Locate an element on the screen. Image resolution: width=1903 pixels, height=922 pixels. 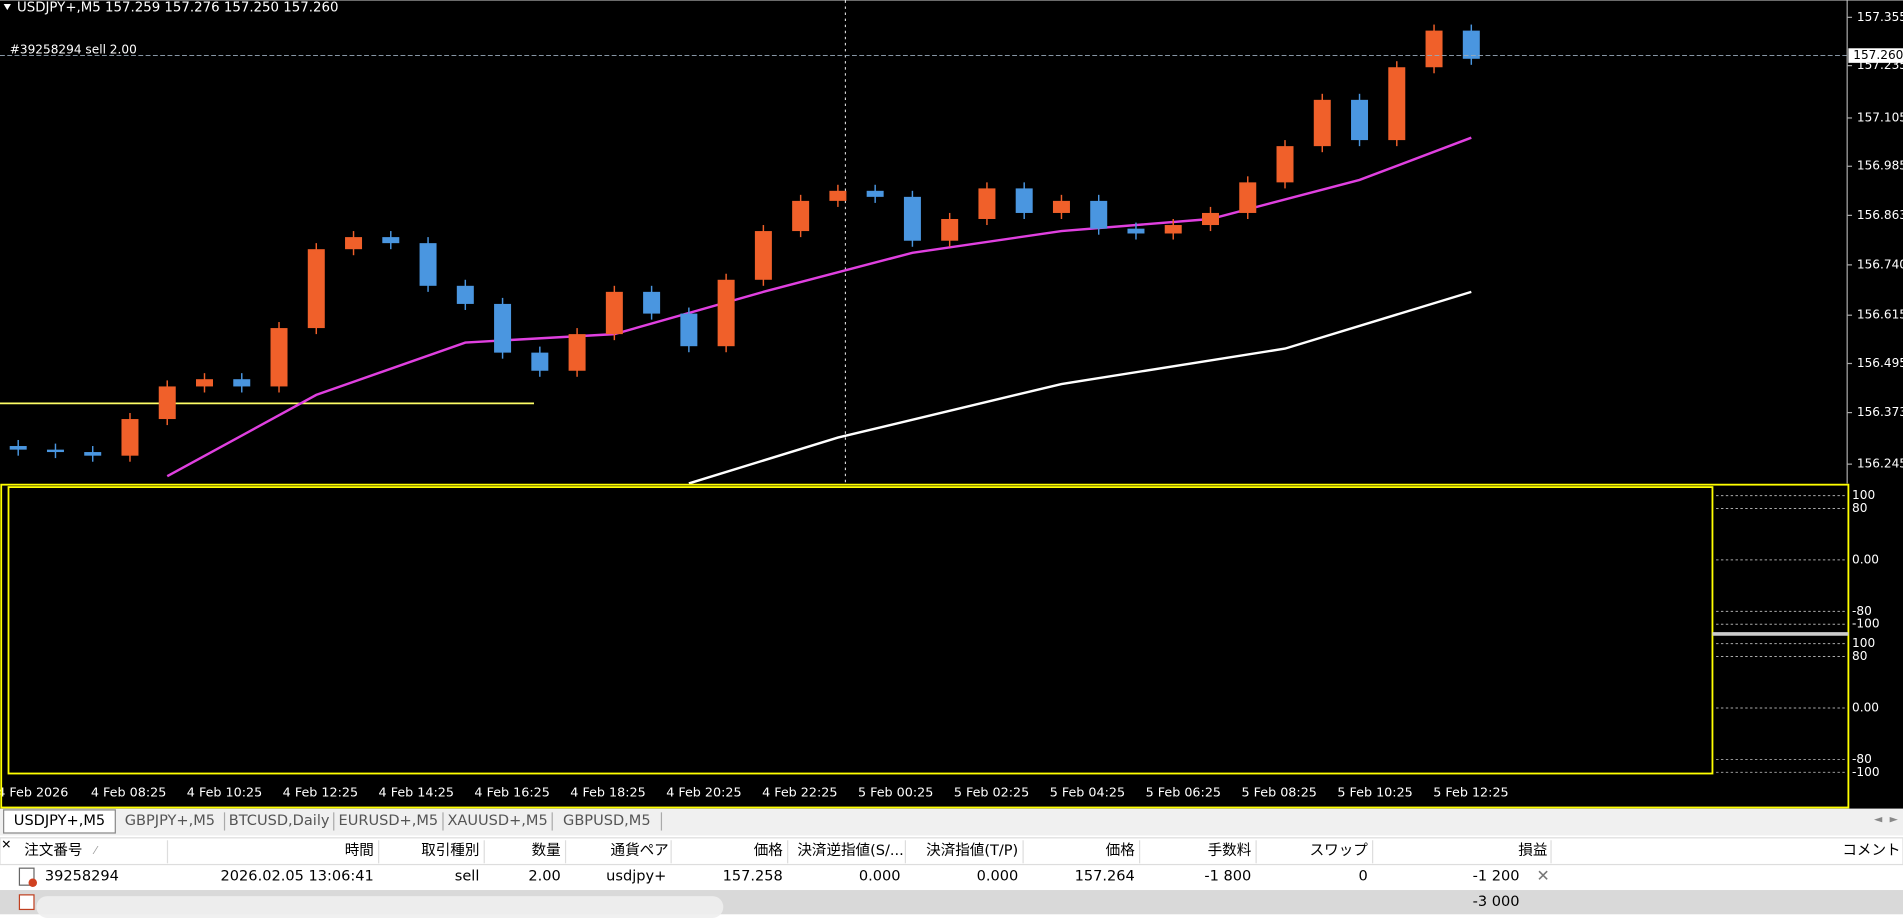
price-tick-label: 156.495 is located at coordinates (1880, 363).